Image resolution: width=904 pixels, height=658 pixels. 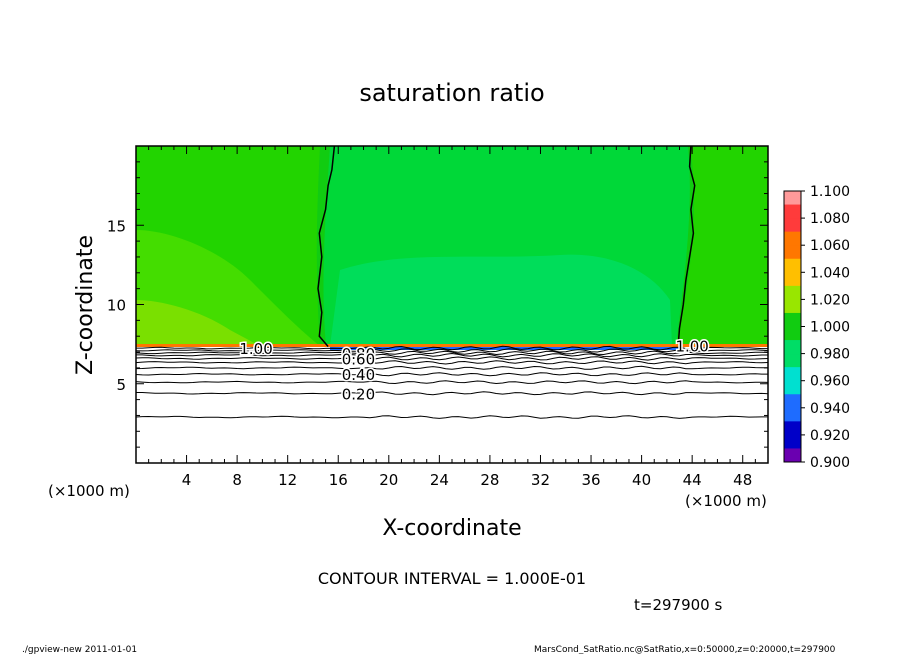 I want to click on x-tick-label: 20, so click(x=388, y=480).